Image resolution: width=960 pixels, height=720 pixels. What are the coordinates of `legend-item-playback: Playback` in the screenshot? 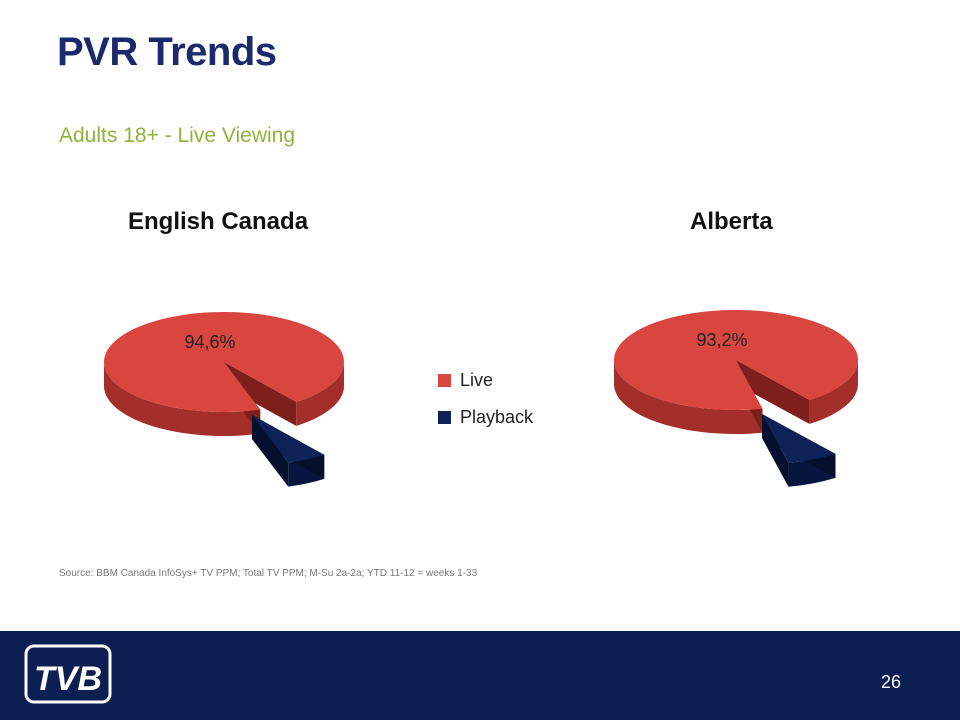 It's located at (485, 417).